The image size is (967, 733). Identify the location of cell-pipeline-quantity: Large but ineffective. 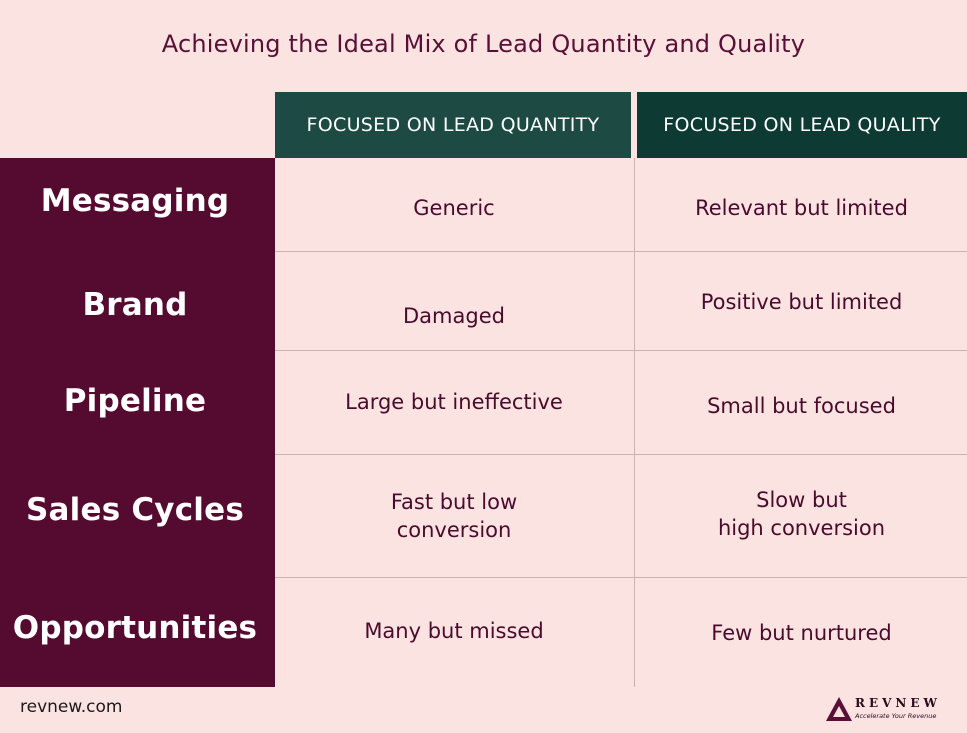
(454, 402).